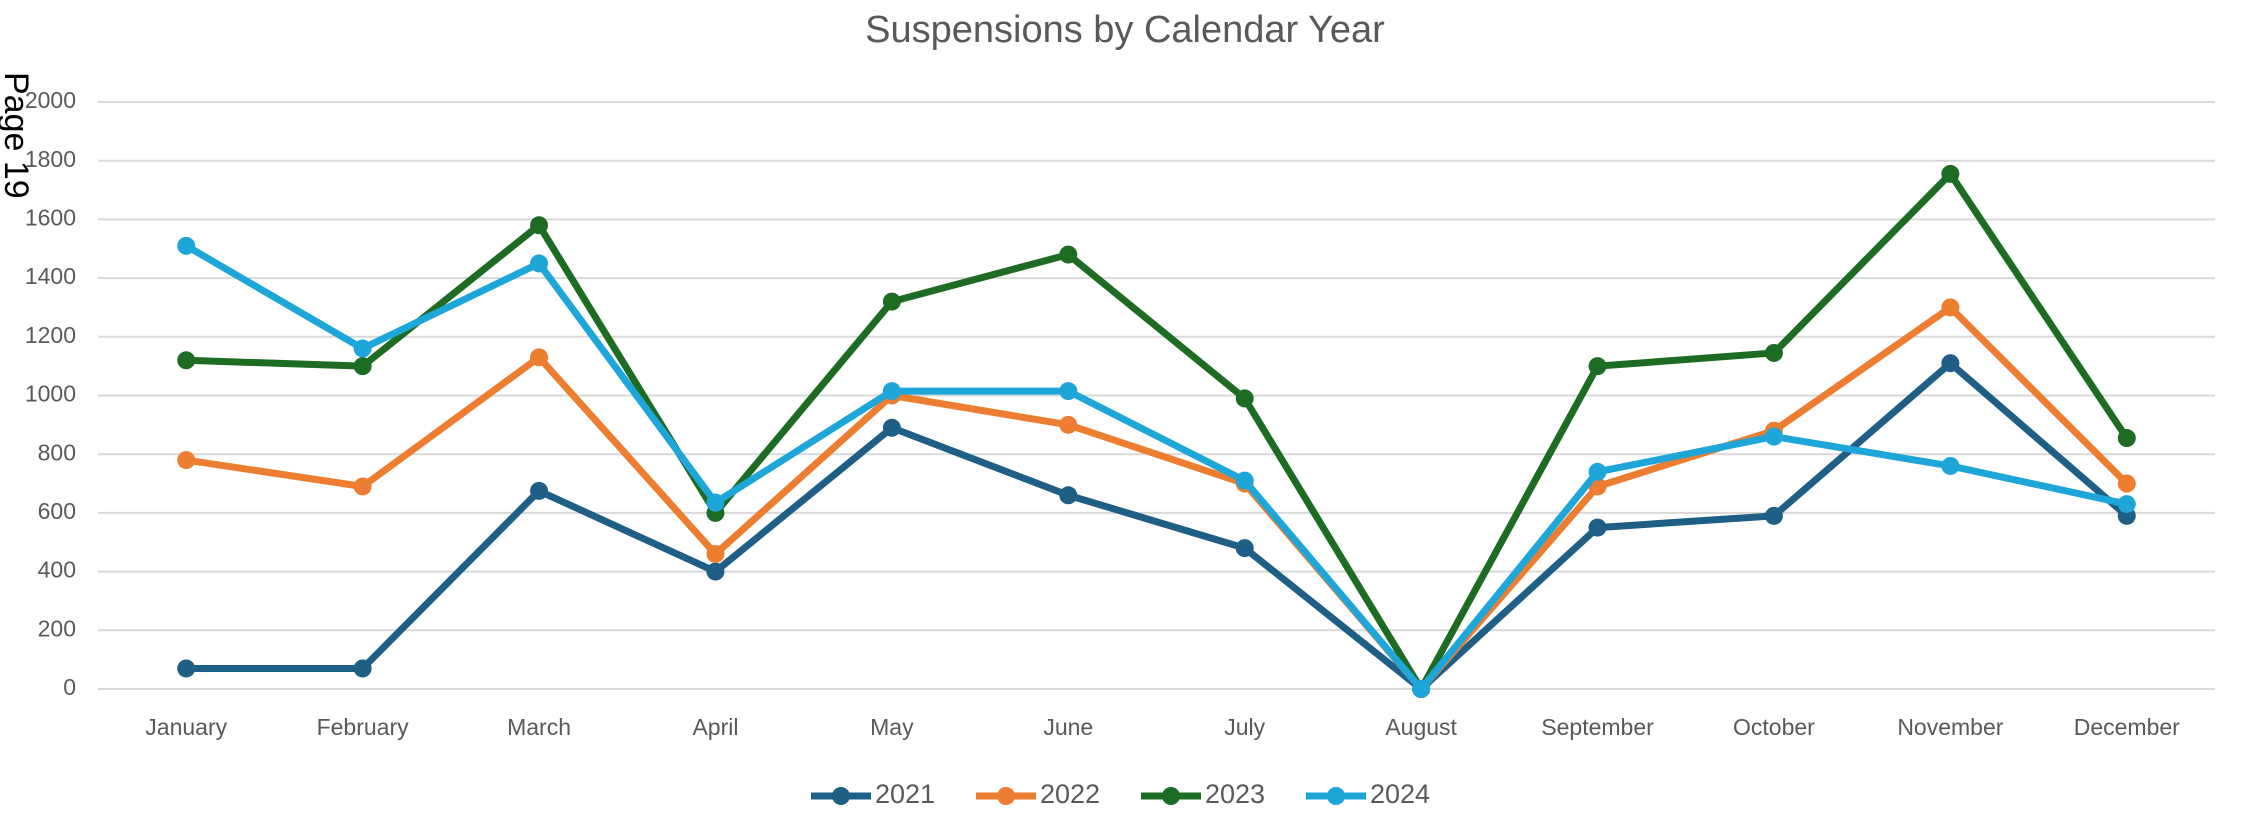  I want to click on y-tick-label: 600, so click(57, 511).